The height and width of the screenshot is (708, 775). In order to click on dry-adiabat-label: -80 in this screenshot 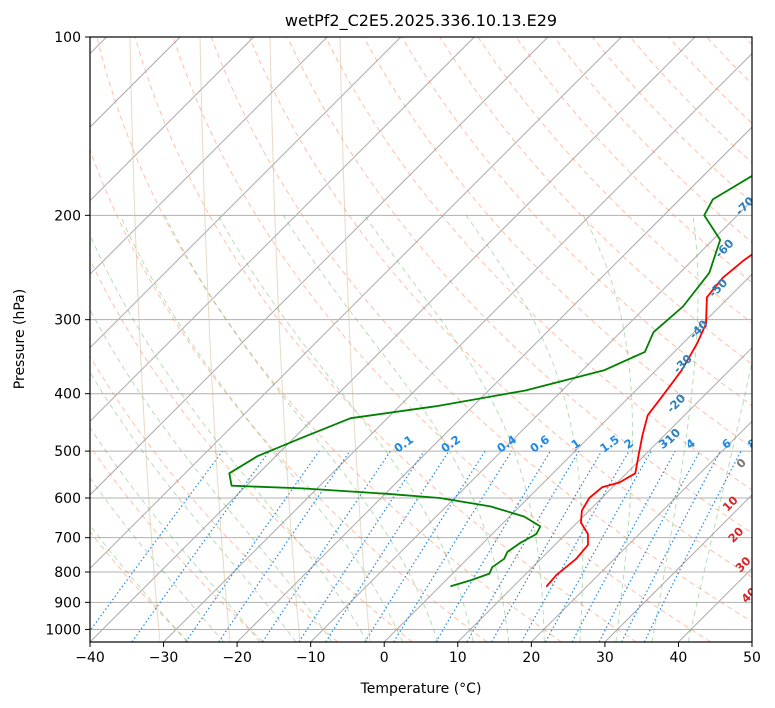, I will do `click(764, 163)`.